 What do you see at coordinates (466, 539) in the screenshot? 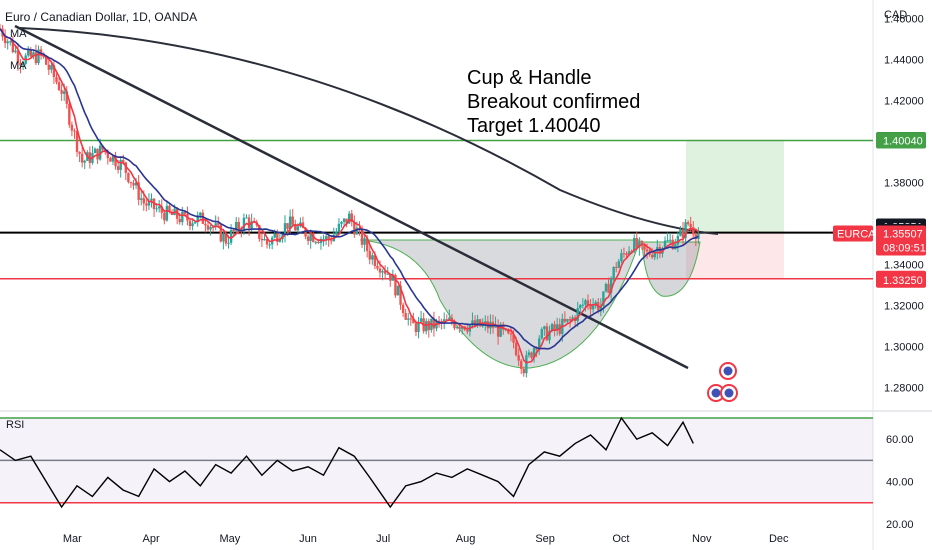
I see `x-tick-label: Aug` at bounding box center [466, 539].